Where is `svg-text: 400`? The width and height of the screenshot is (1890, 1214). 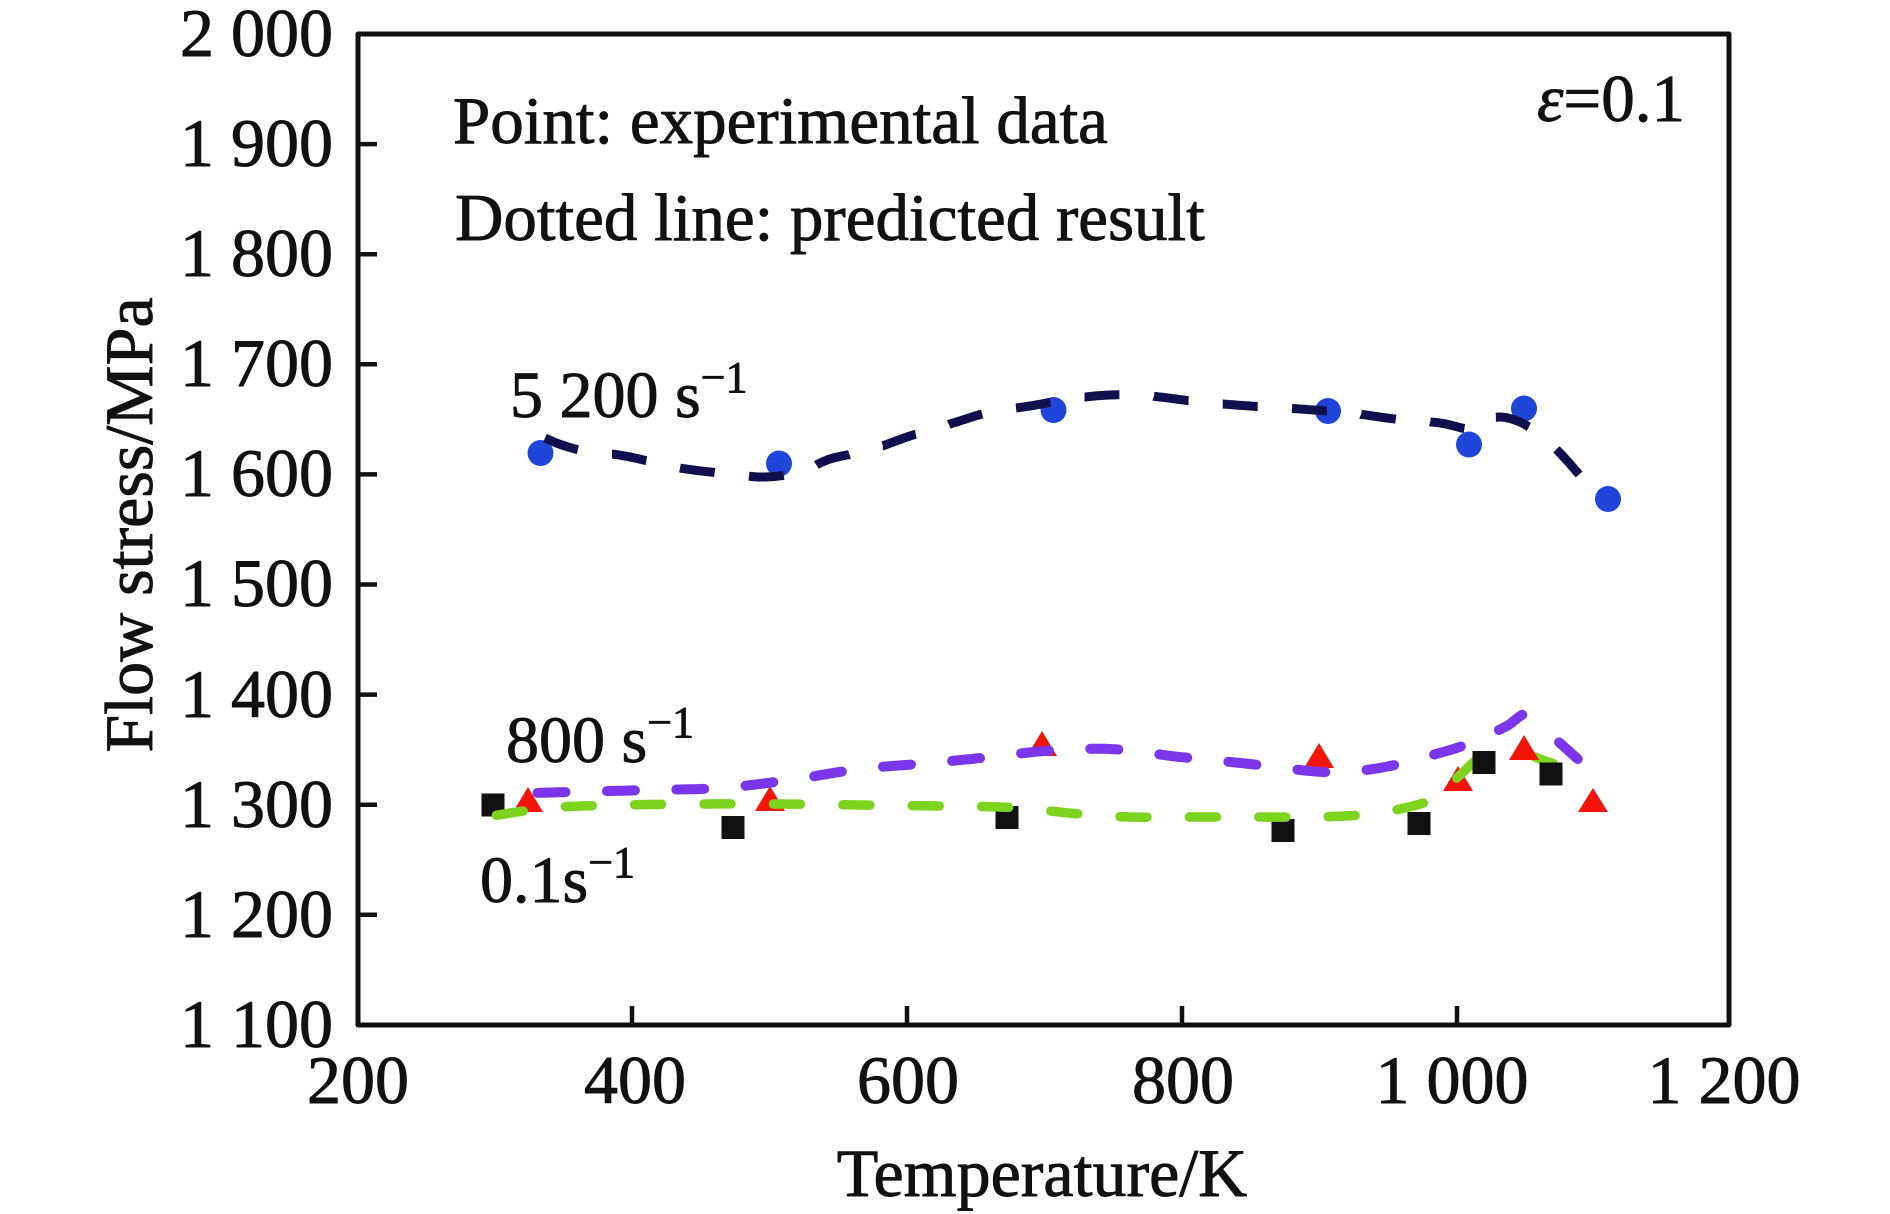 svg-text: 400 is located at coordinates (635, 1080).